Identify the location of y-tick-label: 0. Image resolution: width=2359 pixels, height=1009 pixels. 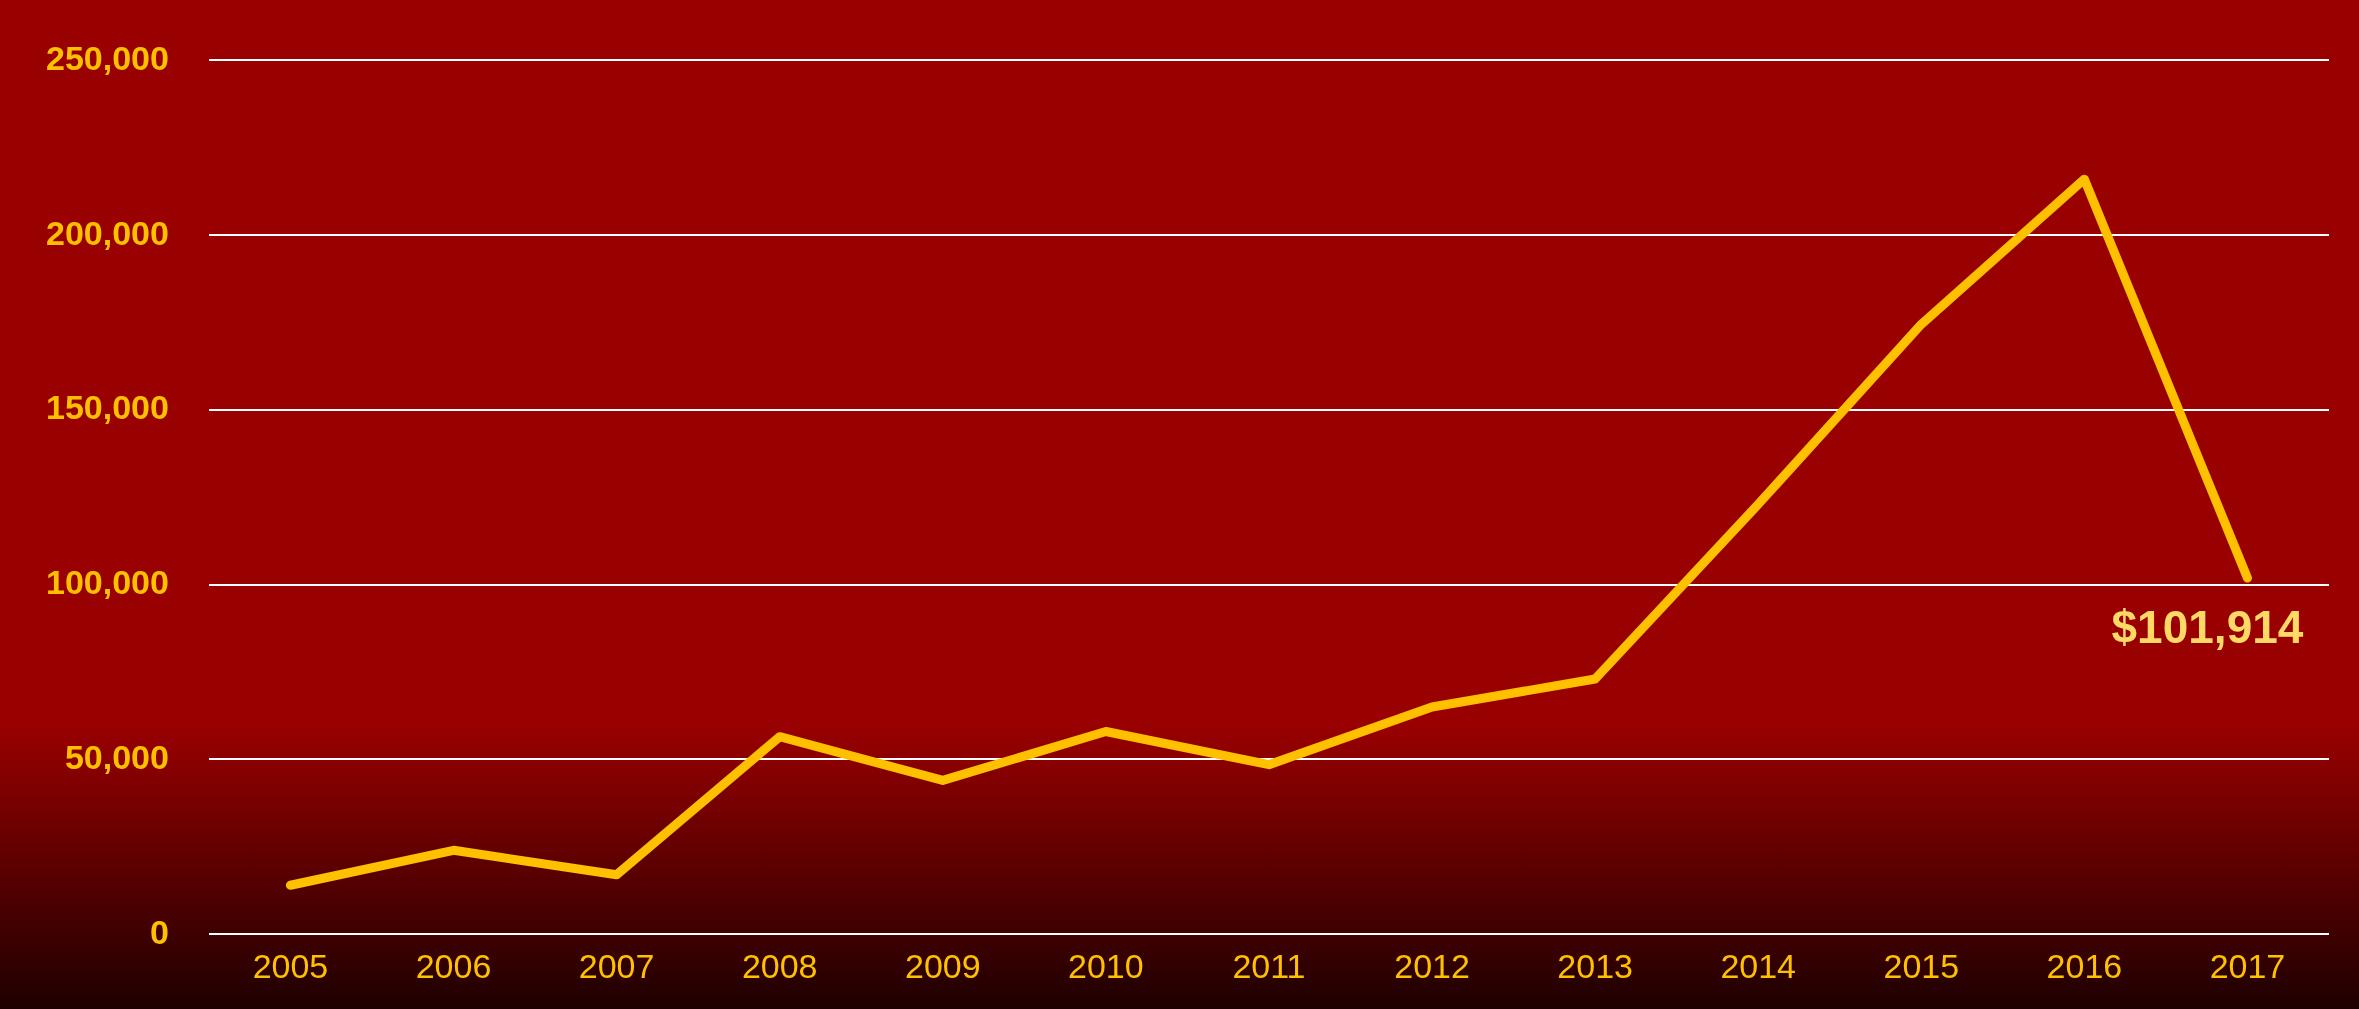
(159, 931).